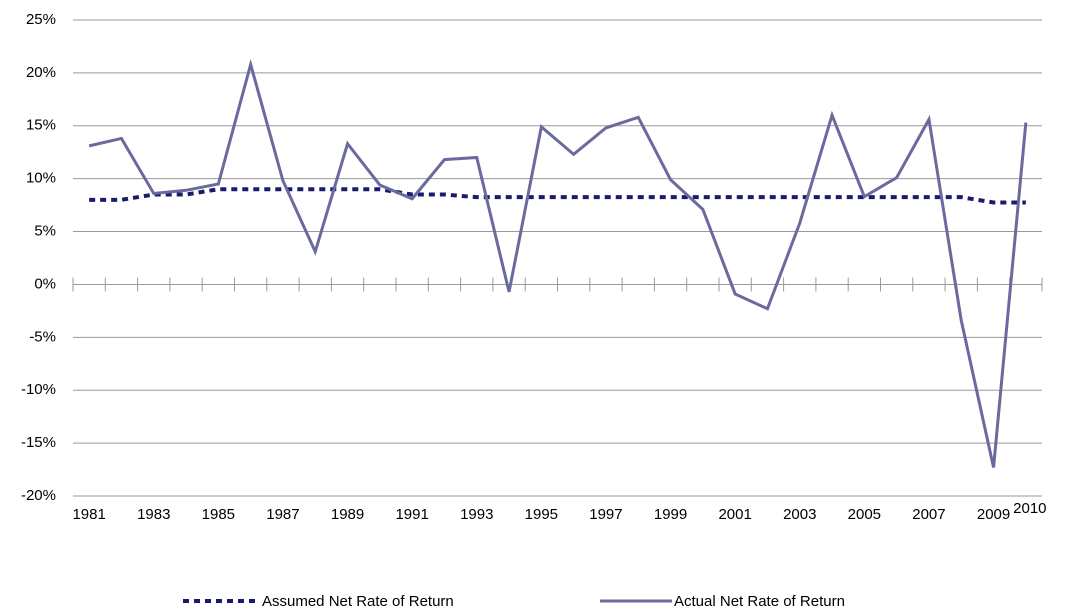 This screenshot has height=614, width=1074. What do you see at coordinates (541, 514) in the screenshot?
I see `x-tick-label: 1995` at bounding box center [541, 514].